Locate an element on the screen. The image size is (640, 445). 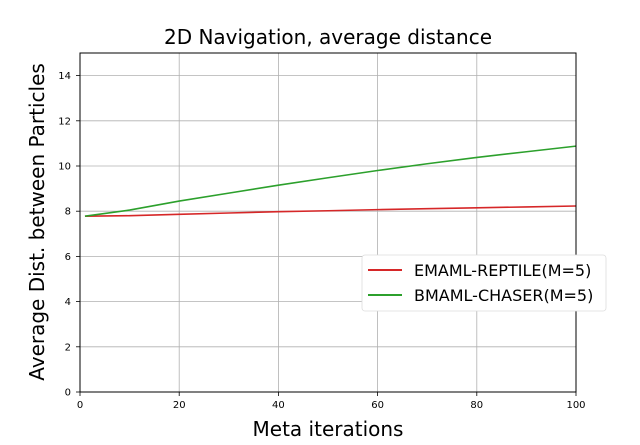
x-tick-label: 100 is located at coordinates (575, 405).